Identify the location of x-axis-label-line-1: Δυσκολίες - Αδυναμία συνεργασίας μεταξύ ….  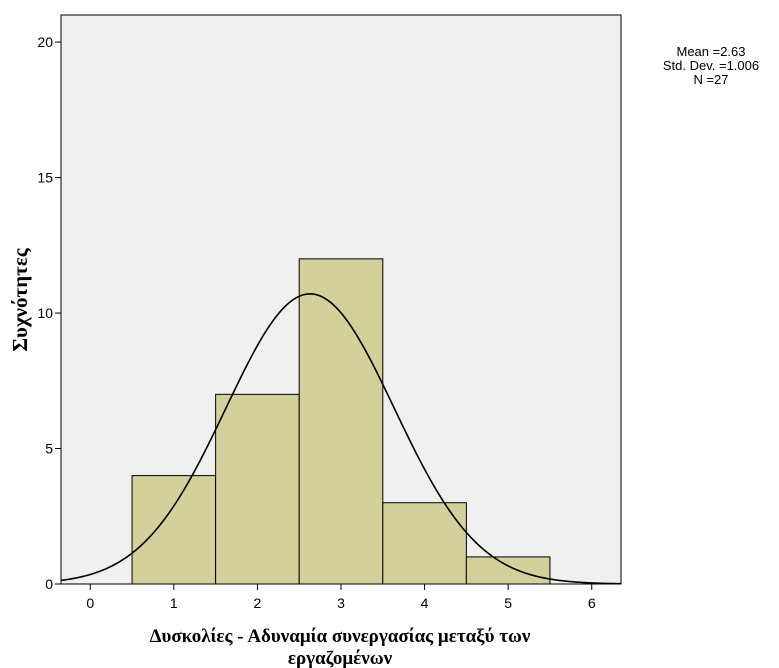
(340, 636).